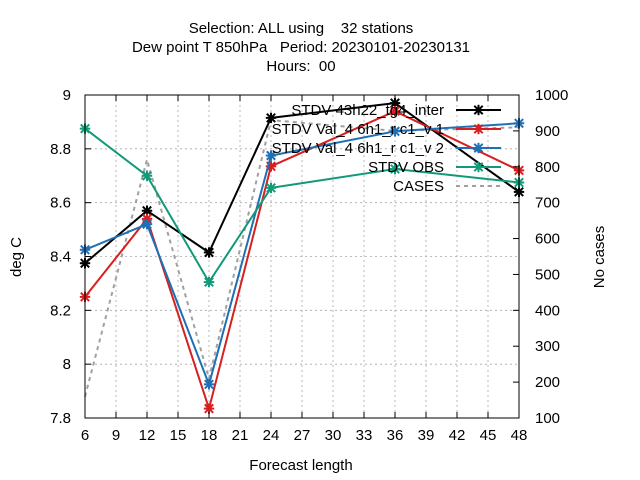 Image resolution: width=640 pixels, height=480 pixels. Describe the element at coordinates (395, 435) in the screenshot. I see `x-tick-label: 36` at that location.